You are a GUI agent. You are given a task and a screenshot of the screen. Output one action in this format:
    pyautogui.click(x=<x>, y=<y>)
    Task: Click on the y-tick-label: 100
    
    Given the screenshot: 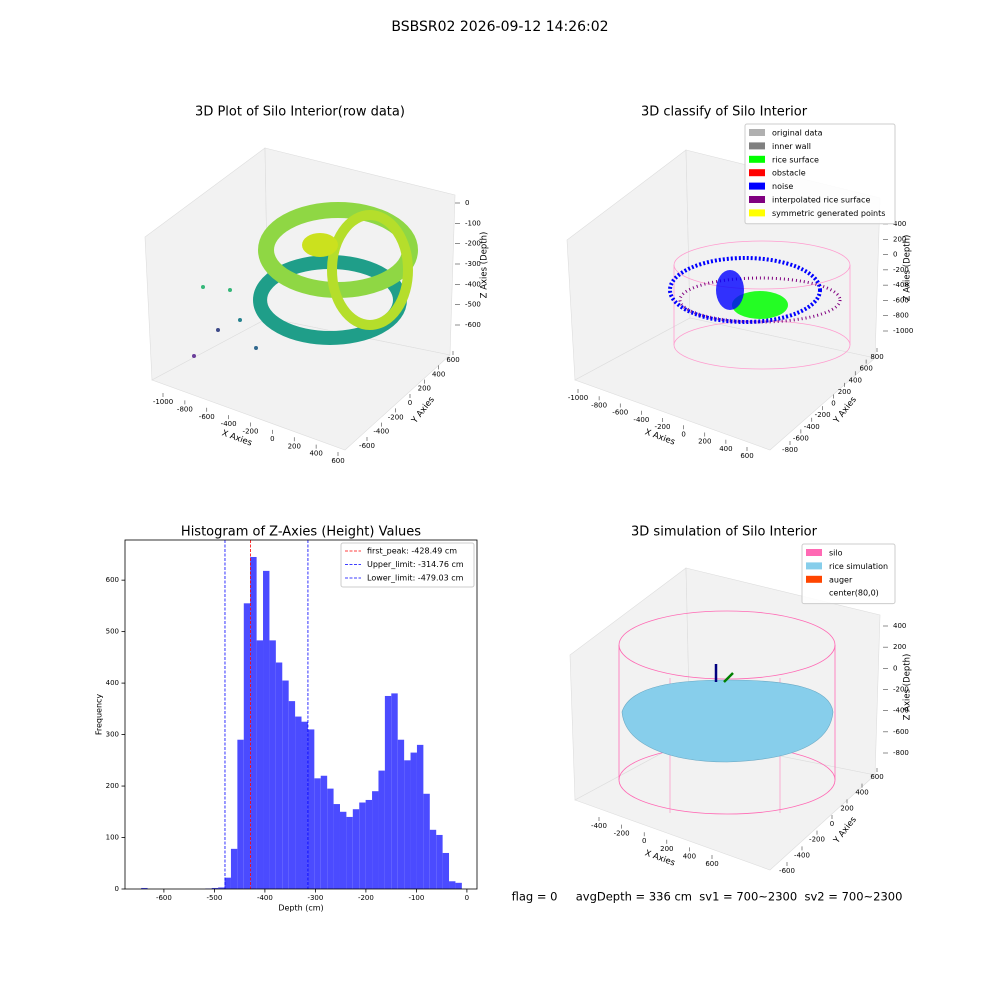 What is the action you would take?
    pyautogui.click(x=112, y=838)
    